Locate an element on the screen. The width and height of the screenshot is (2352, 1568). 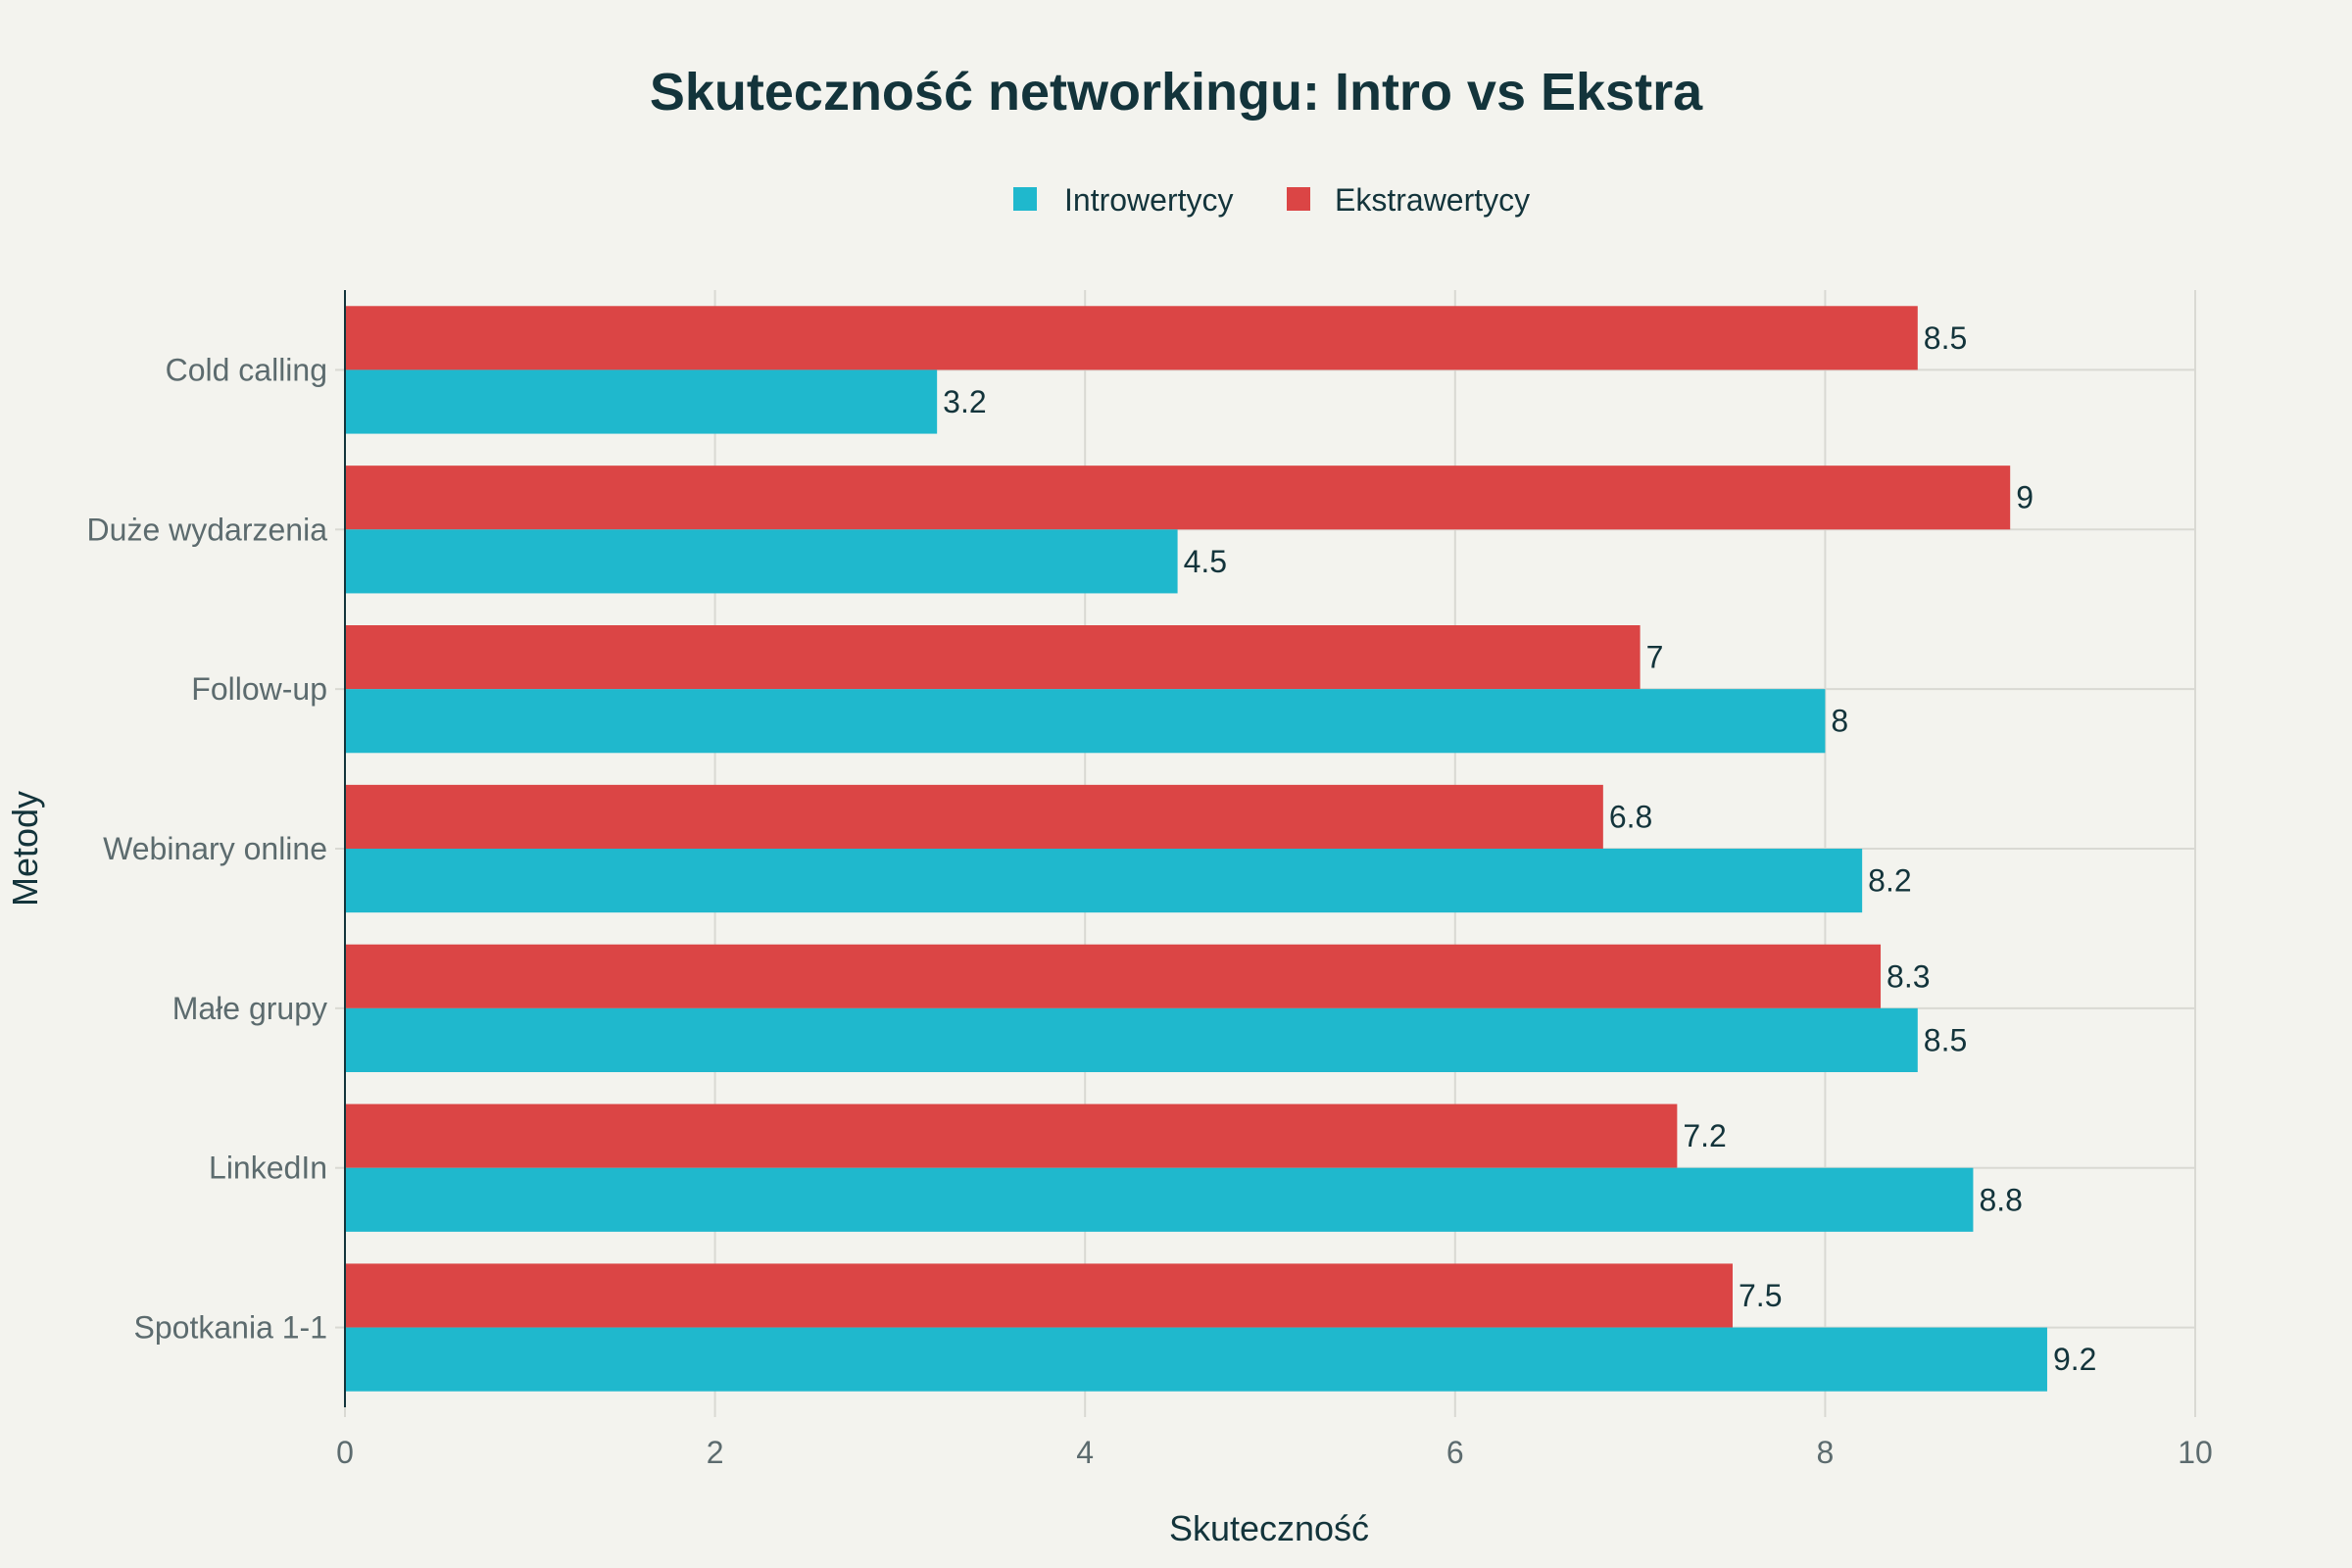
y-axis-label: Metody is located at coordinates (25, 848).